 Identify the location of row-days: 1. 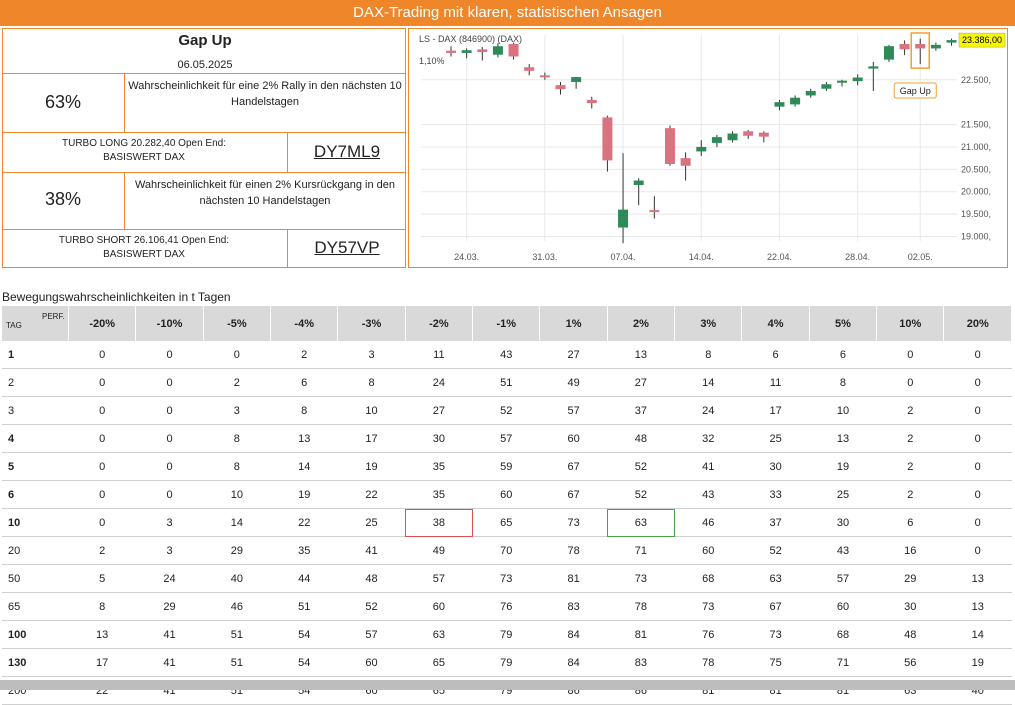
(35, 355).